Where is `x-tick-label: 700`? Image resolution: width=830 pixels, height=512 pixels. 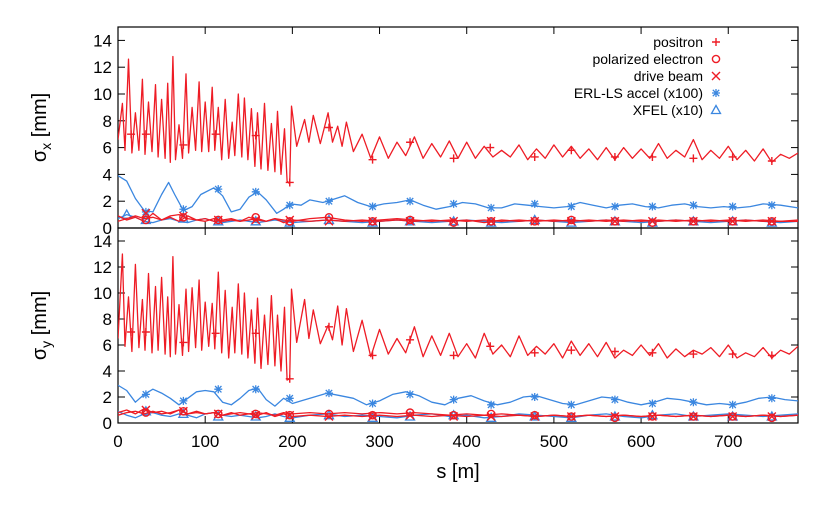
x-tick-label: 700 is located at coordinates (728, 441).